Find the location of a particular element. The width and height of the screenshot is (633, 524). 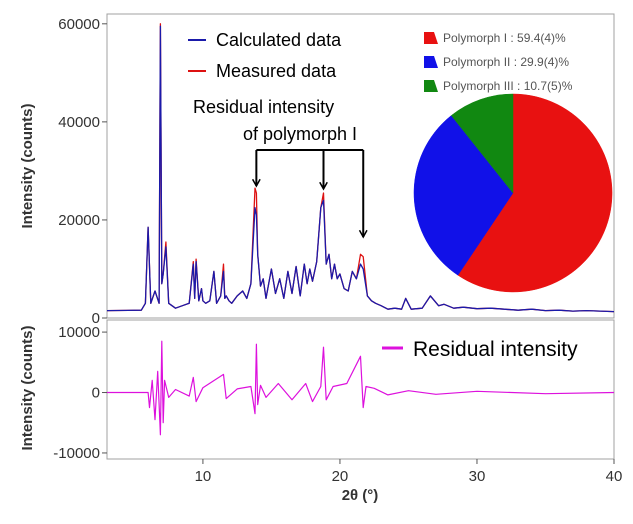

bottom-legend: Residual intensity is located at coordinates (480, 349).